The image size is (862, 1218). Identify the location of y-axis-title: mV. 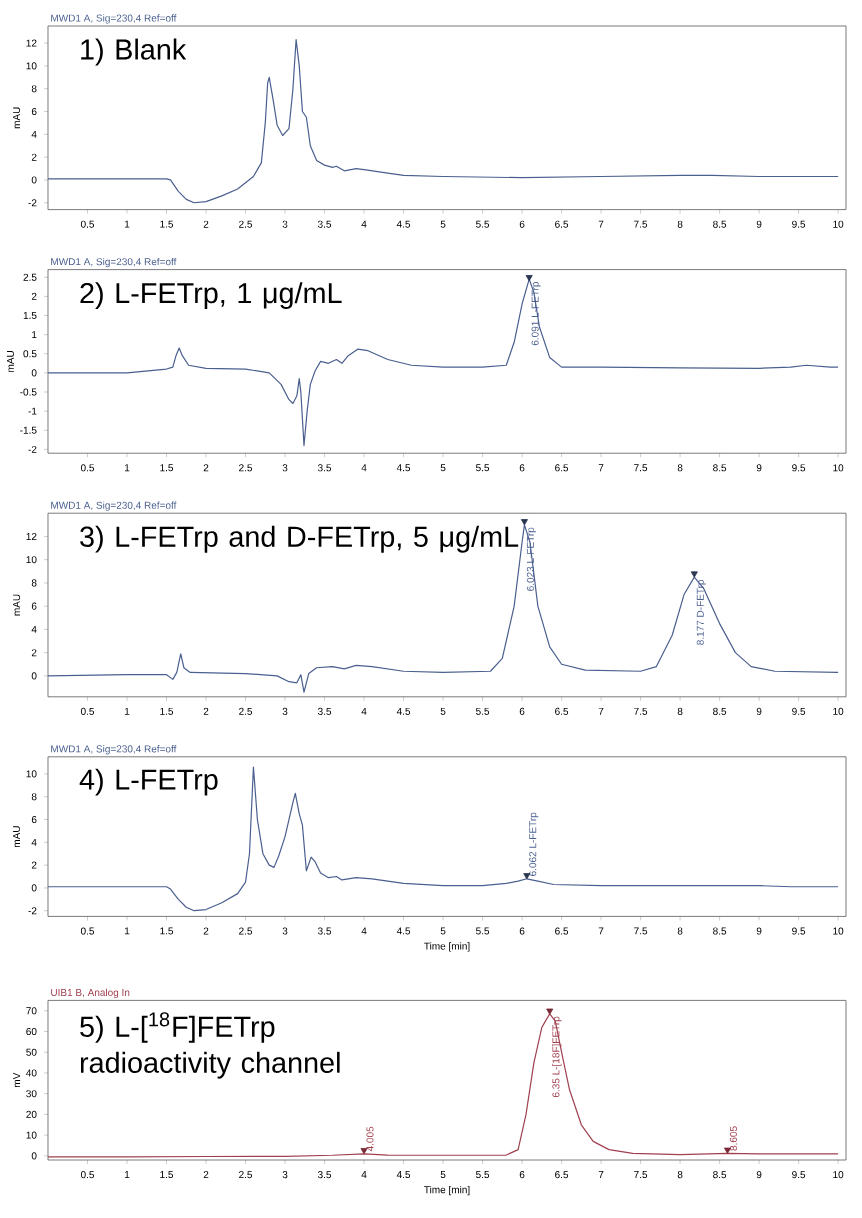
(17, 1080).